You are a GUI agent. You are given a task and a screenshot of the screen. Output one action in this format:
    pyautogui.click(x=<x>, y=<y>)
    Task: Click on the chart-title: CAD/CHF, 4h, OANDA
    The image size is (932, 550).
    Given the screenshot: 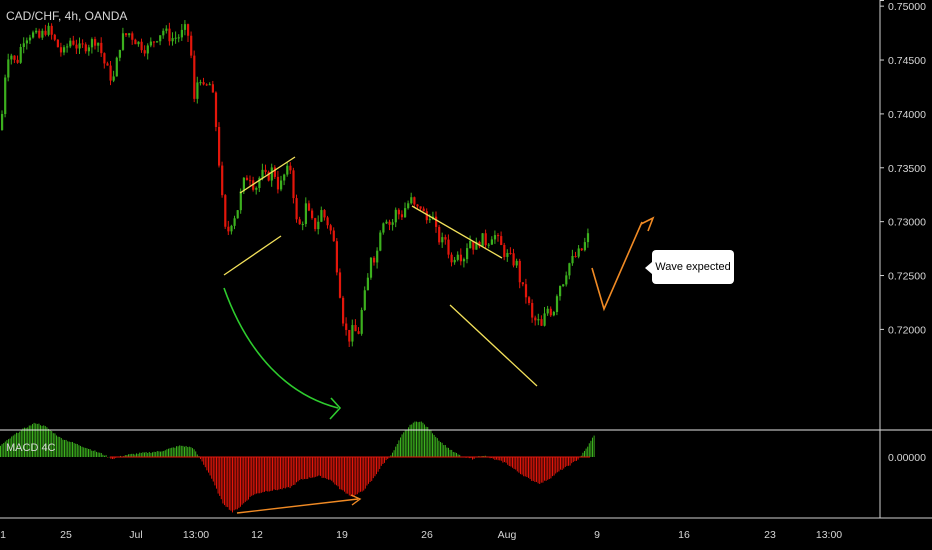 What is the action you would take?
    pyautogui.click(x=67, y=16)
    